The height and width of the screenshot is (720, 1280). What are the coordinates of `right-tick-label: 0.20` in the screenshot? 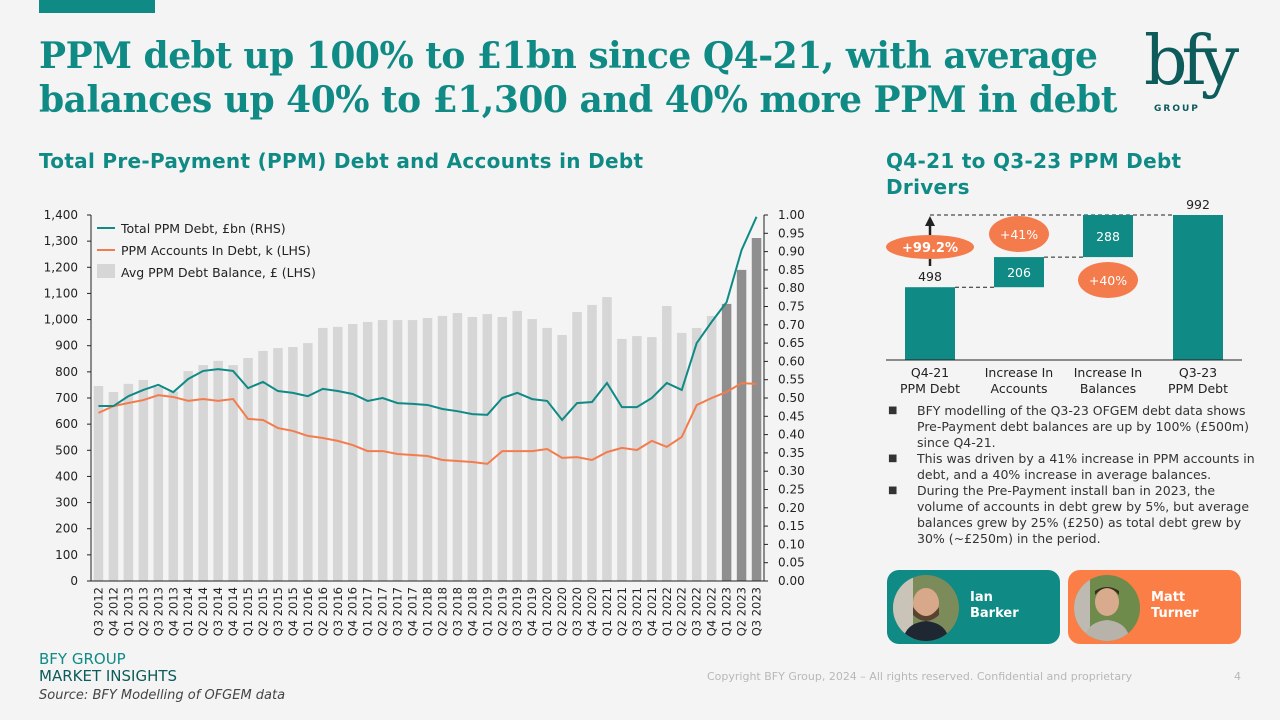 It's located at (791, 508).